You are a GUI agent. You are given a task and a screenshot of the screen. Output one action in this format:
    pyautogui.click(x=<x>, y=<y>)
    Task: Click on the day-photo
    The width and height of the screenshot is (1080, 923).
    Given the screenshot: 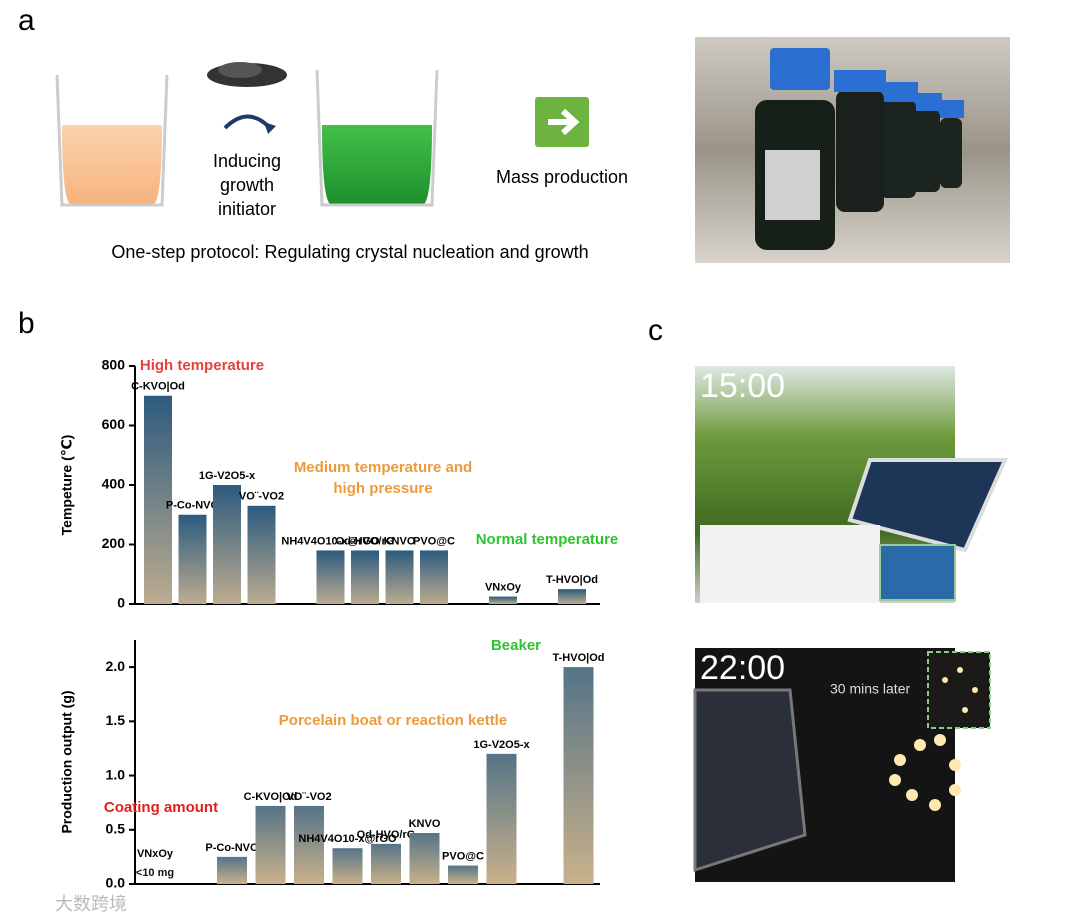 What is the action you would take?
    pyautogui.click(x=852, y=484)
    